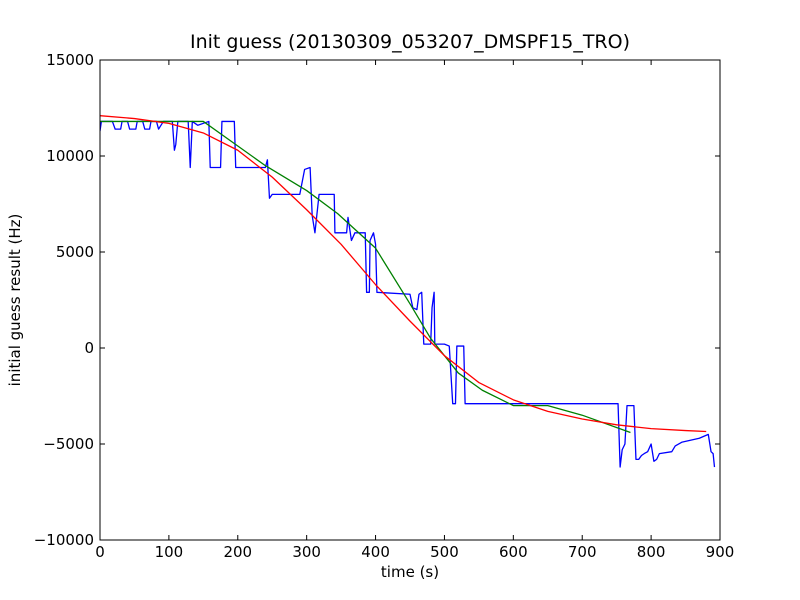 This screenshot has height=600, width=800. Describe the element at coordinates (64, 540) in the screenshot. I see `y-tick-label: −10000` at that location.